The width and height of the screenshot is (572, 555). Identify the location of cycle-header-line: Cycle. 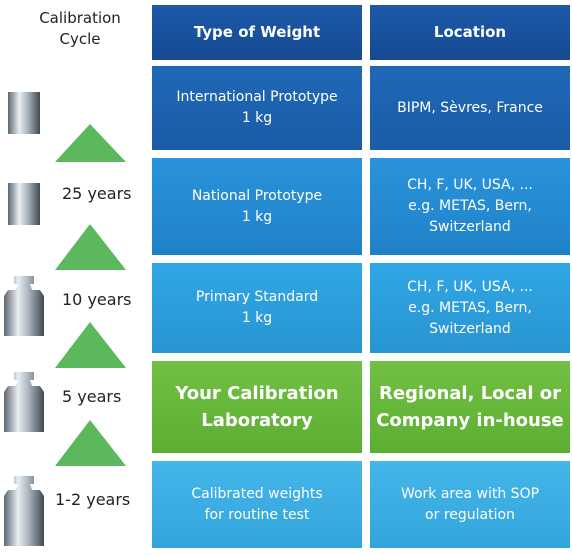
(80, 39).